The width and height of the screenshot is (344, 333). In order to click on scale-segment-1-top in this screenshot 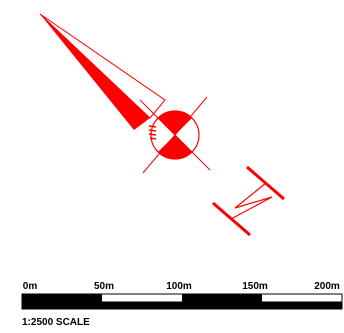, I will do `click(62, 298)`.